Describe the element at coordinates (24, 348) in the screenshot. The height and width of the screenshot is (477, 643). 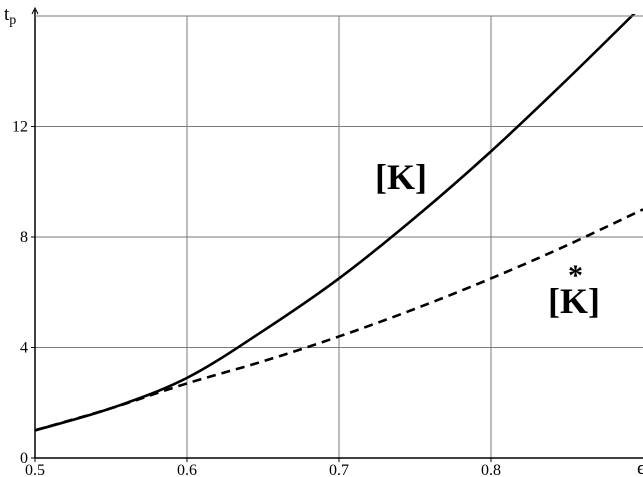
I see `y-tick-label: 4` at that location.